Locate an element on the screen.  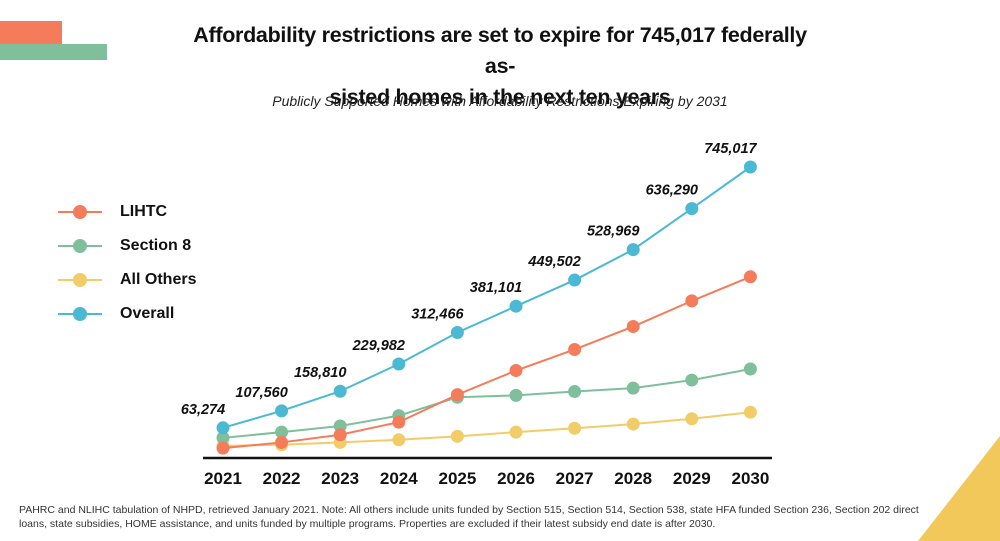
point-lihtc-2030 is located at coordinates (750, 277).